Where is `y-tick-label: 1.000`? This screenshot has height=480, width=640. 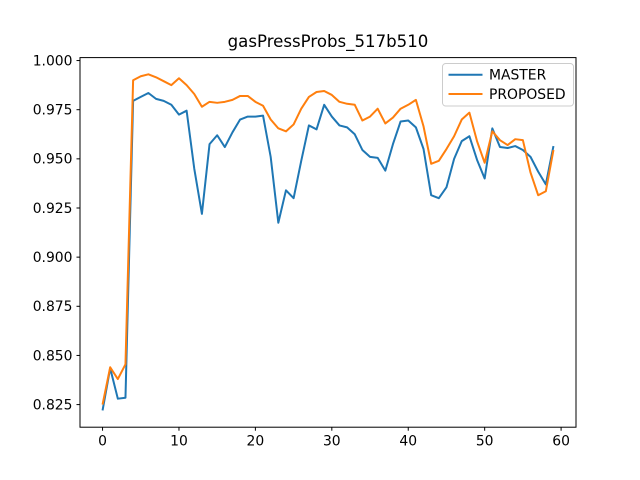 y-tick-label: 1.000 is located at coordinates (53, 61).